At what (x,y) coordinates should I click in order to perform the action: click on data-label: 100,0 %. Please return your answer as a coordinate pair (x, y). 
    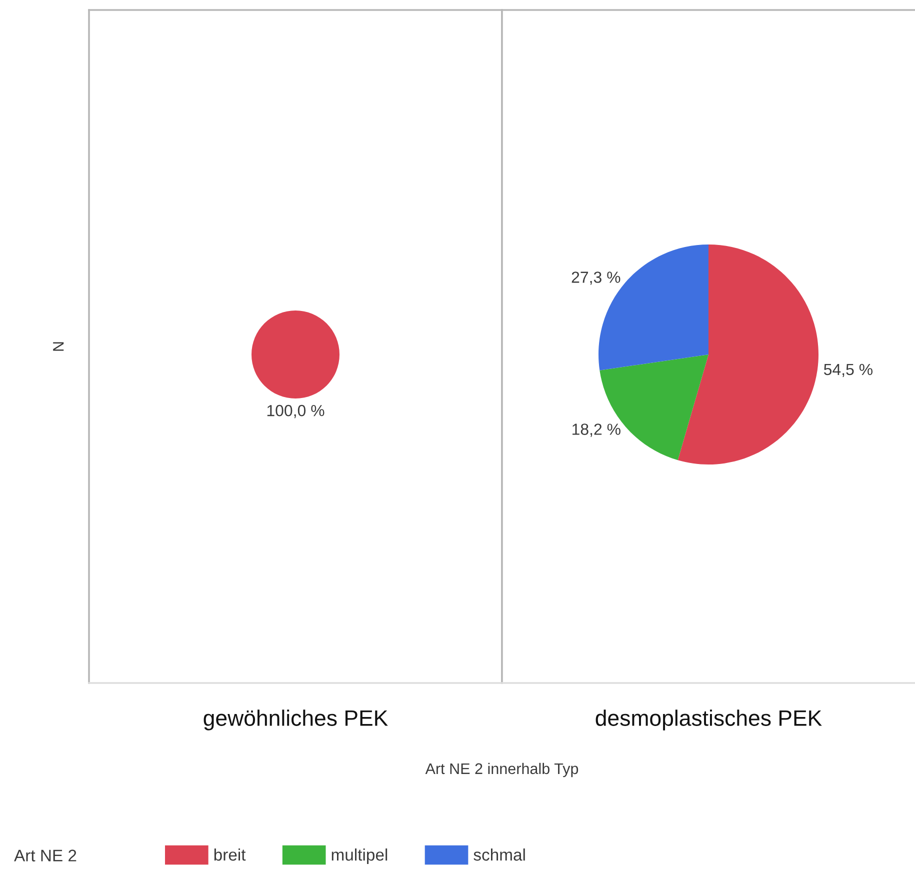
    Looking at the image, I should click on (295, 411).